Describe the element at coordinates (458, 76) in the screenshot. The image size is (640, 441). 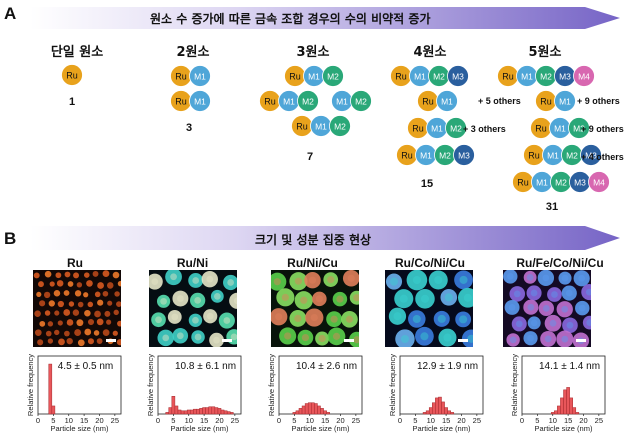
I see `atom-m3` at that location.